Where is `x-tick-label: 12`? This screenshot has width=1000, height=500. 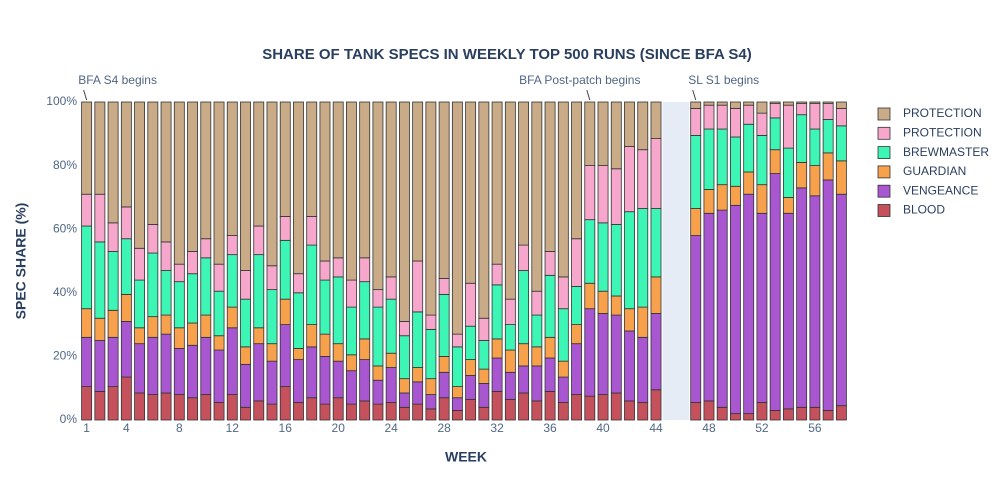 x-tick-label: 12 is located at coordinates (233, 428).